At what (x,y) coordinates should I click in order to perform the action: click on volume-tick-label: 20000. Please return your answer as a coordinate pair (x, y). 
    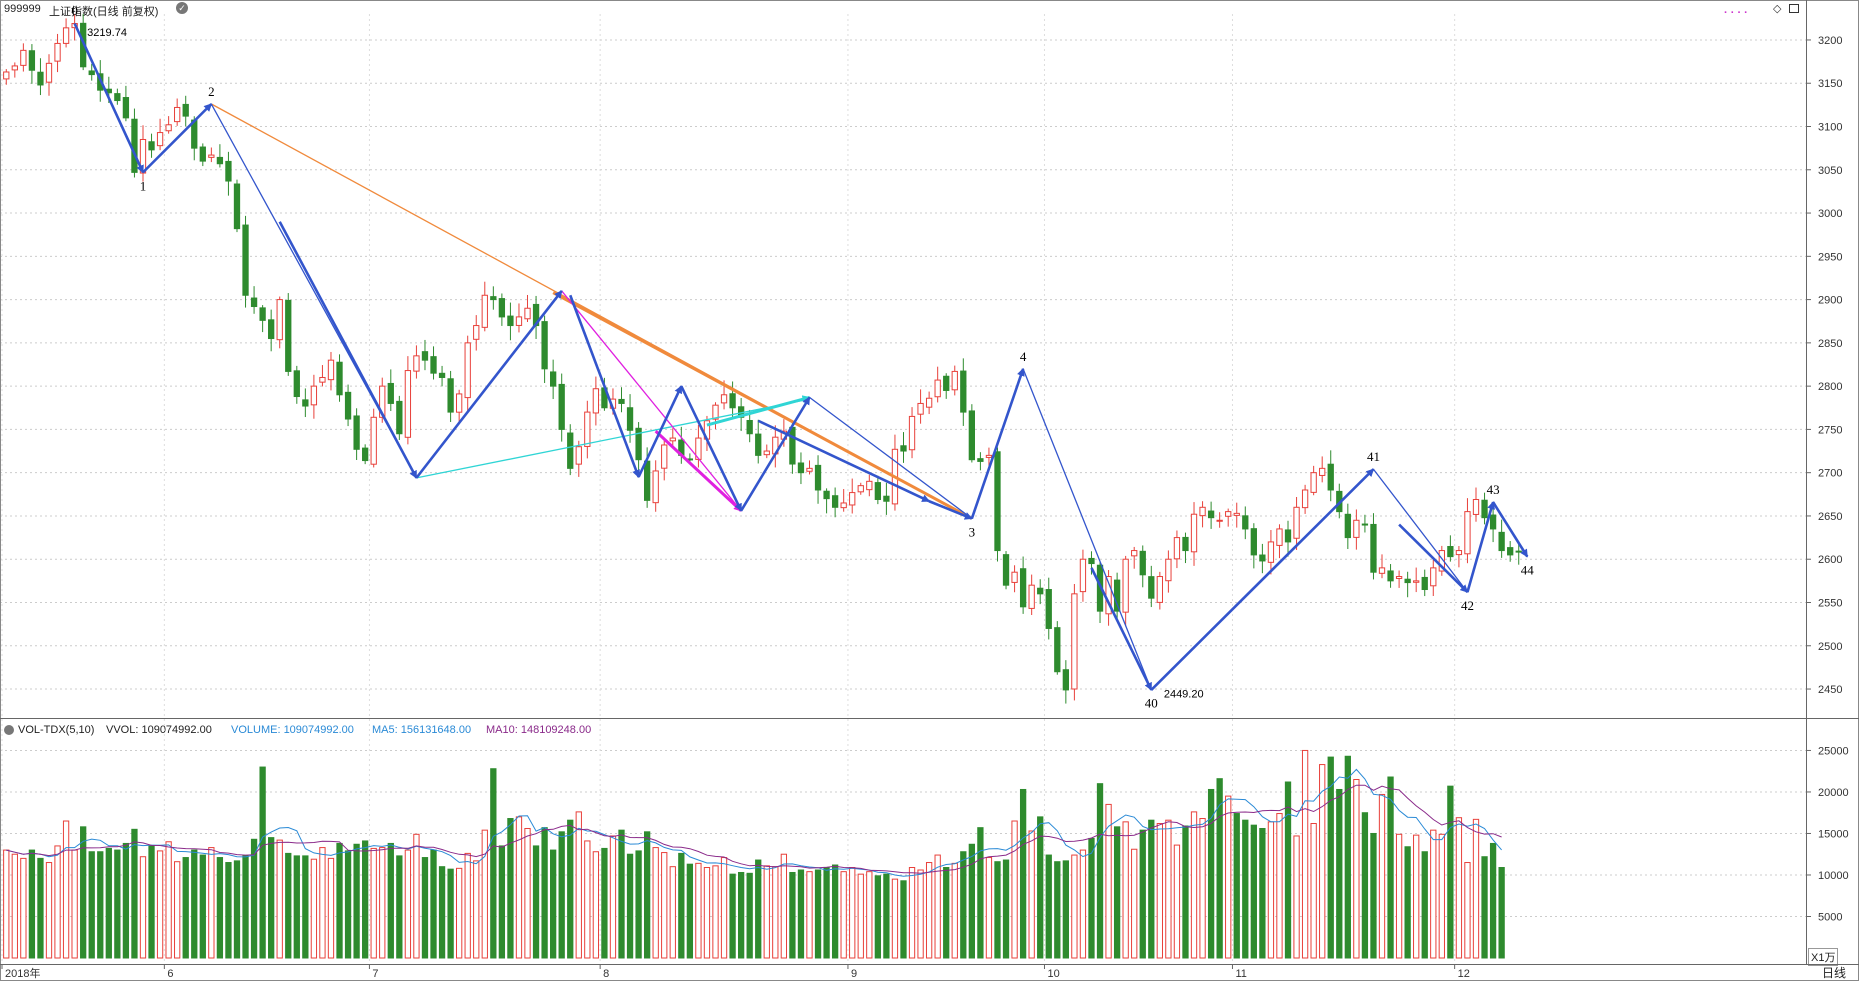
    Looking at the image, I should click on (1833, 793).